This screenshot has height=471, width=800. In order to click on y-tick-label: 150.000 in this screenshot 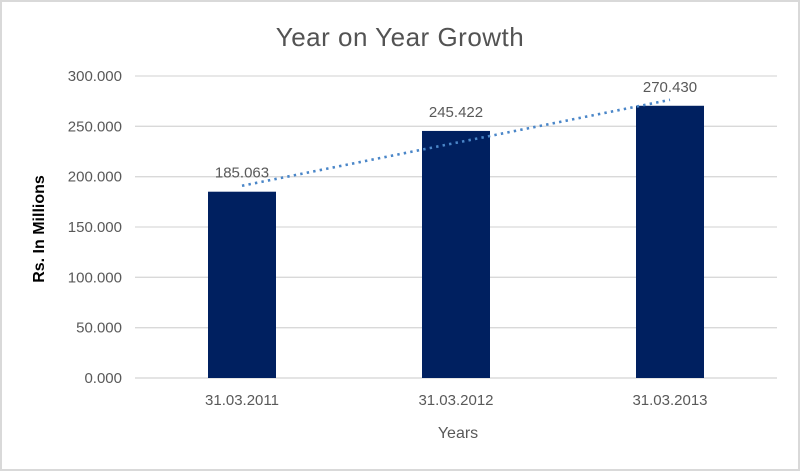, I will do `click(95, 227)`.